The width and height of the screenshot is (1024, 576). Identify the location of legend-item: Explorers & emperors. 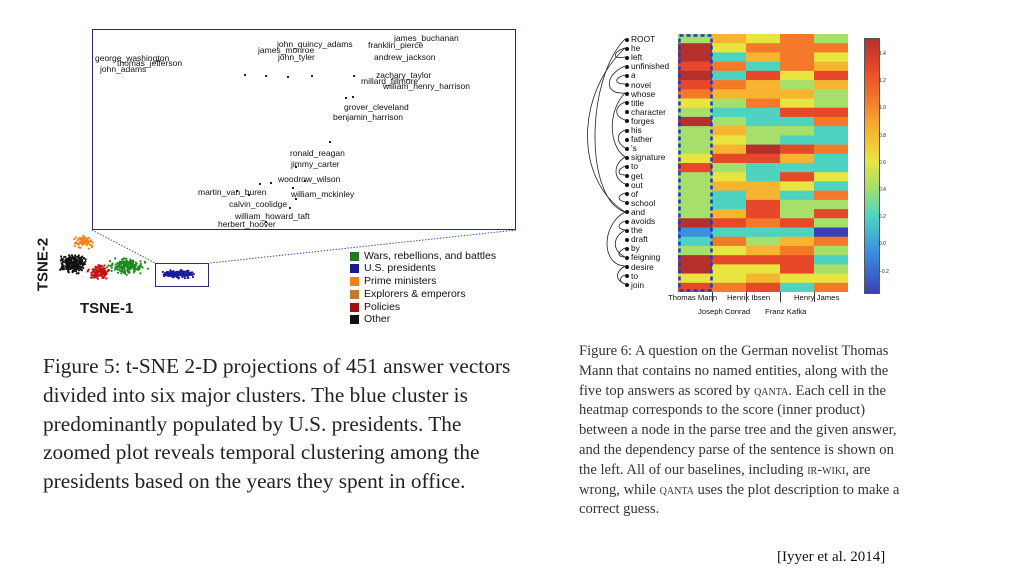
(408, 294).